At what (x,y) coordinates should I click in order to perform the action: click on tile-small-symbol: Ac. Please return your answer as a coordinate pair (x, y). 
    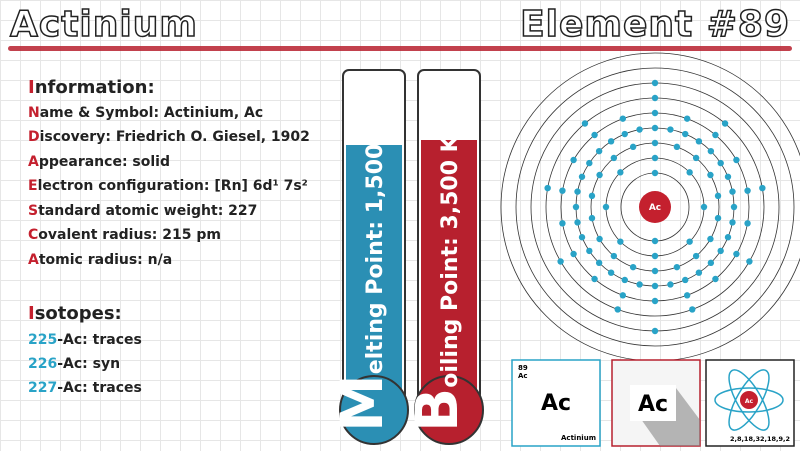
    Looking at the image, I should click on (523, 376).